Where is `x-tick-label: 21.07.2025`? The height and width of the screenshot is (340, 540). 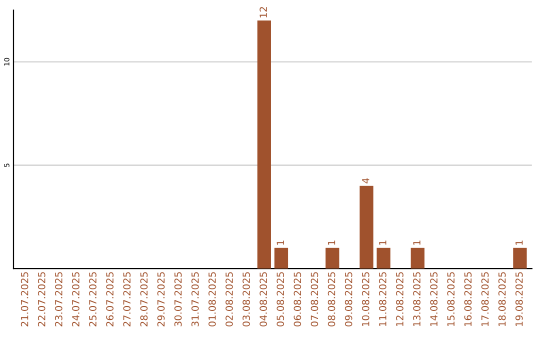 x-tick-label: 21.07.2025 is located at coordinates (24, 299).